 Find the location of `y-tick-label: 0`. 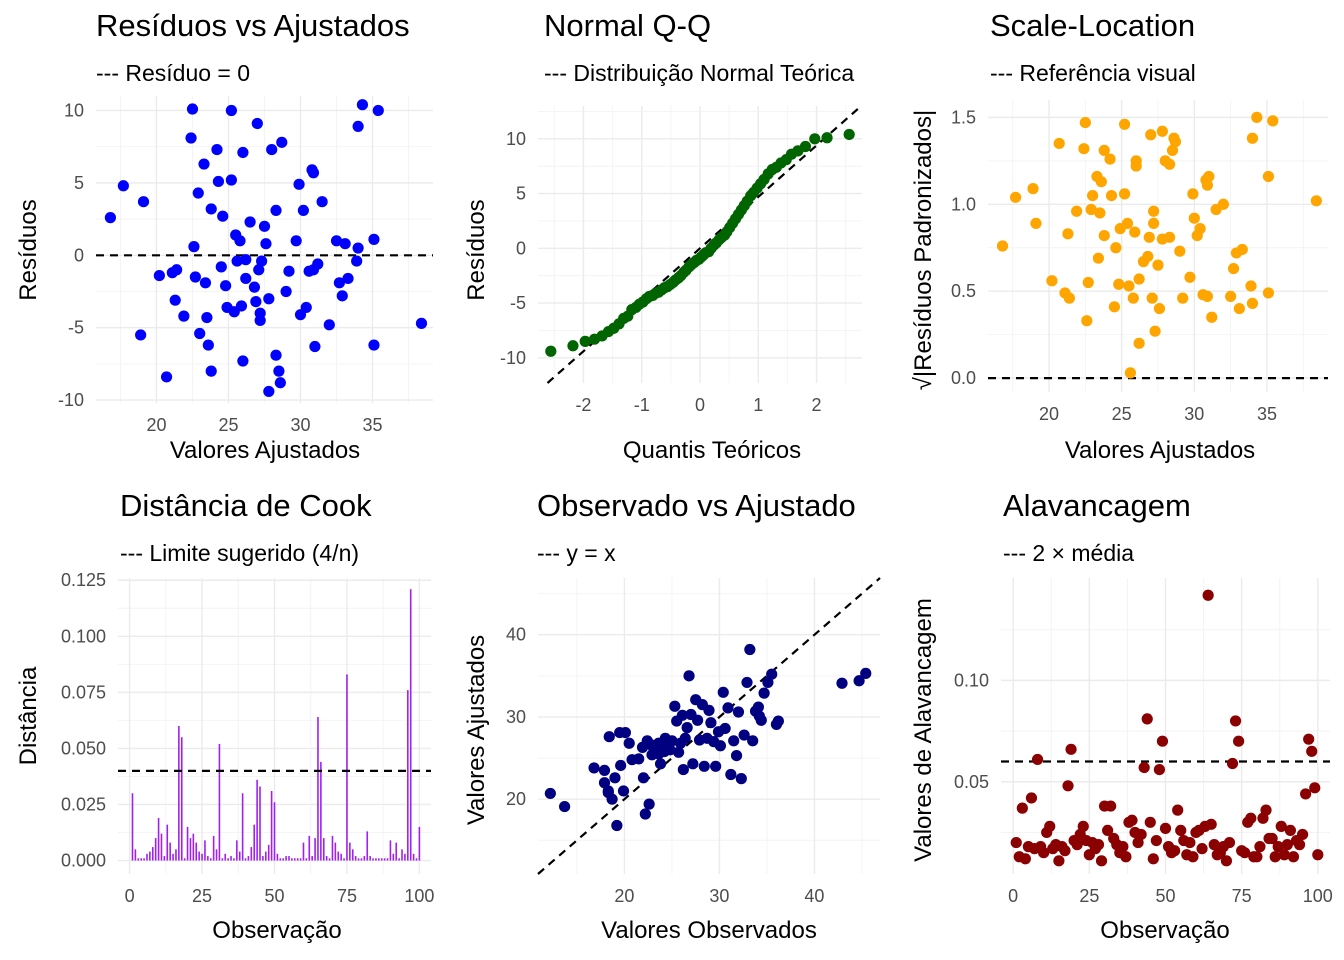

y-tick-label: 0 is located at coordinates (521, 248).